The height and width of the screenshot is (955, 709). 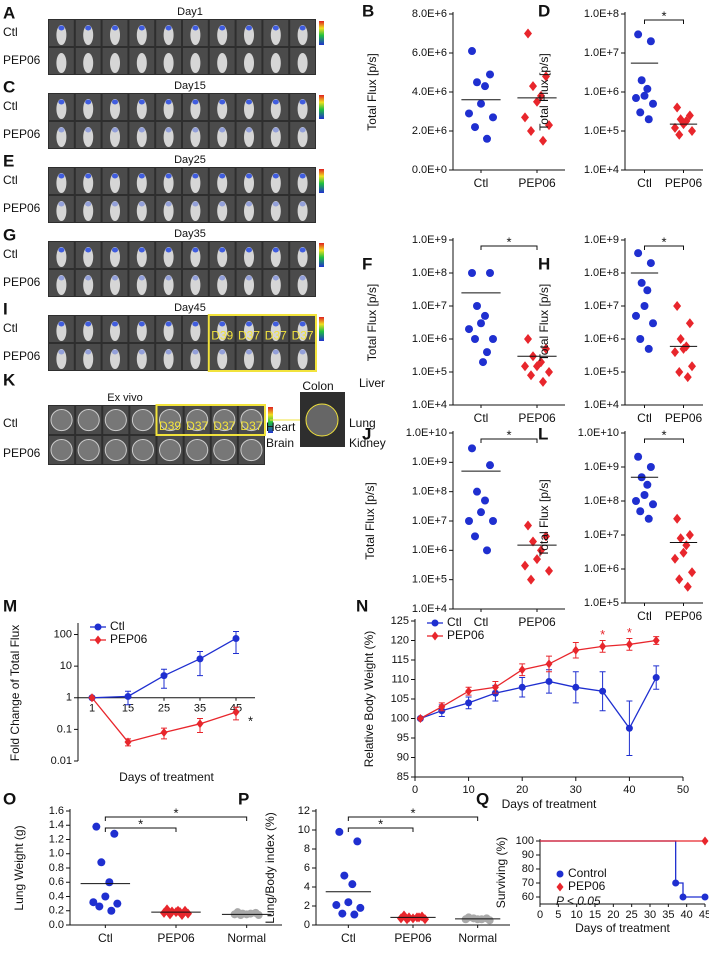 What do you see at coordinates (367, 443) in the screenshot?
I see `organ-label: Kidney` at bounding box center [367, 443].